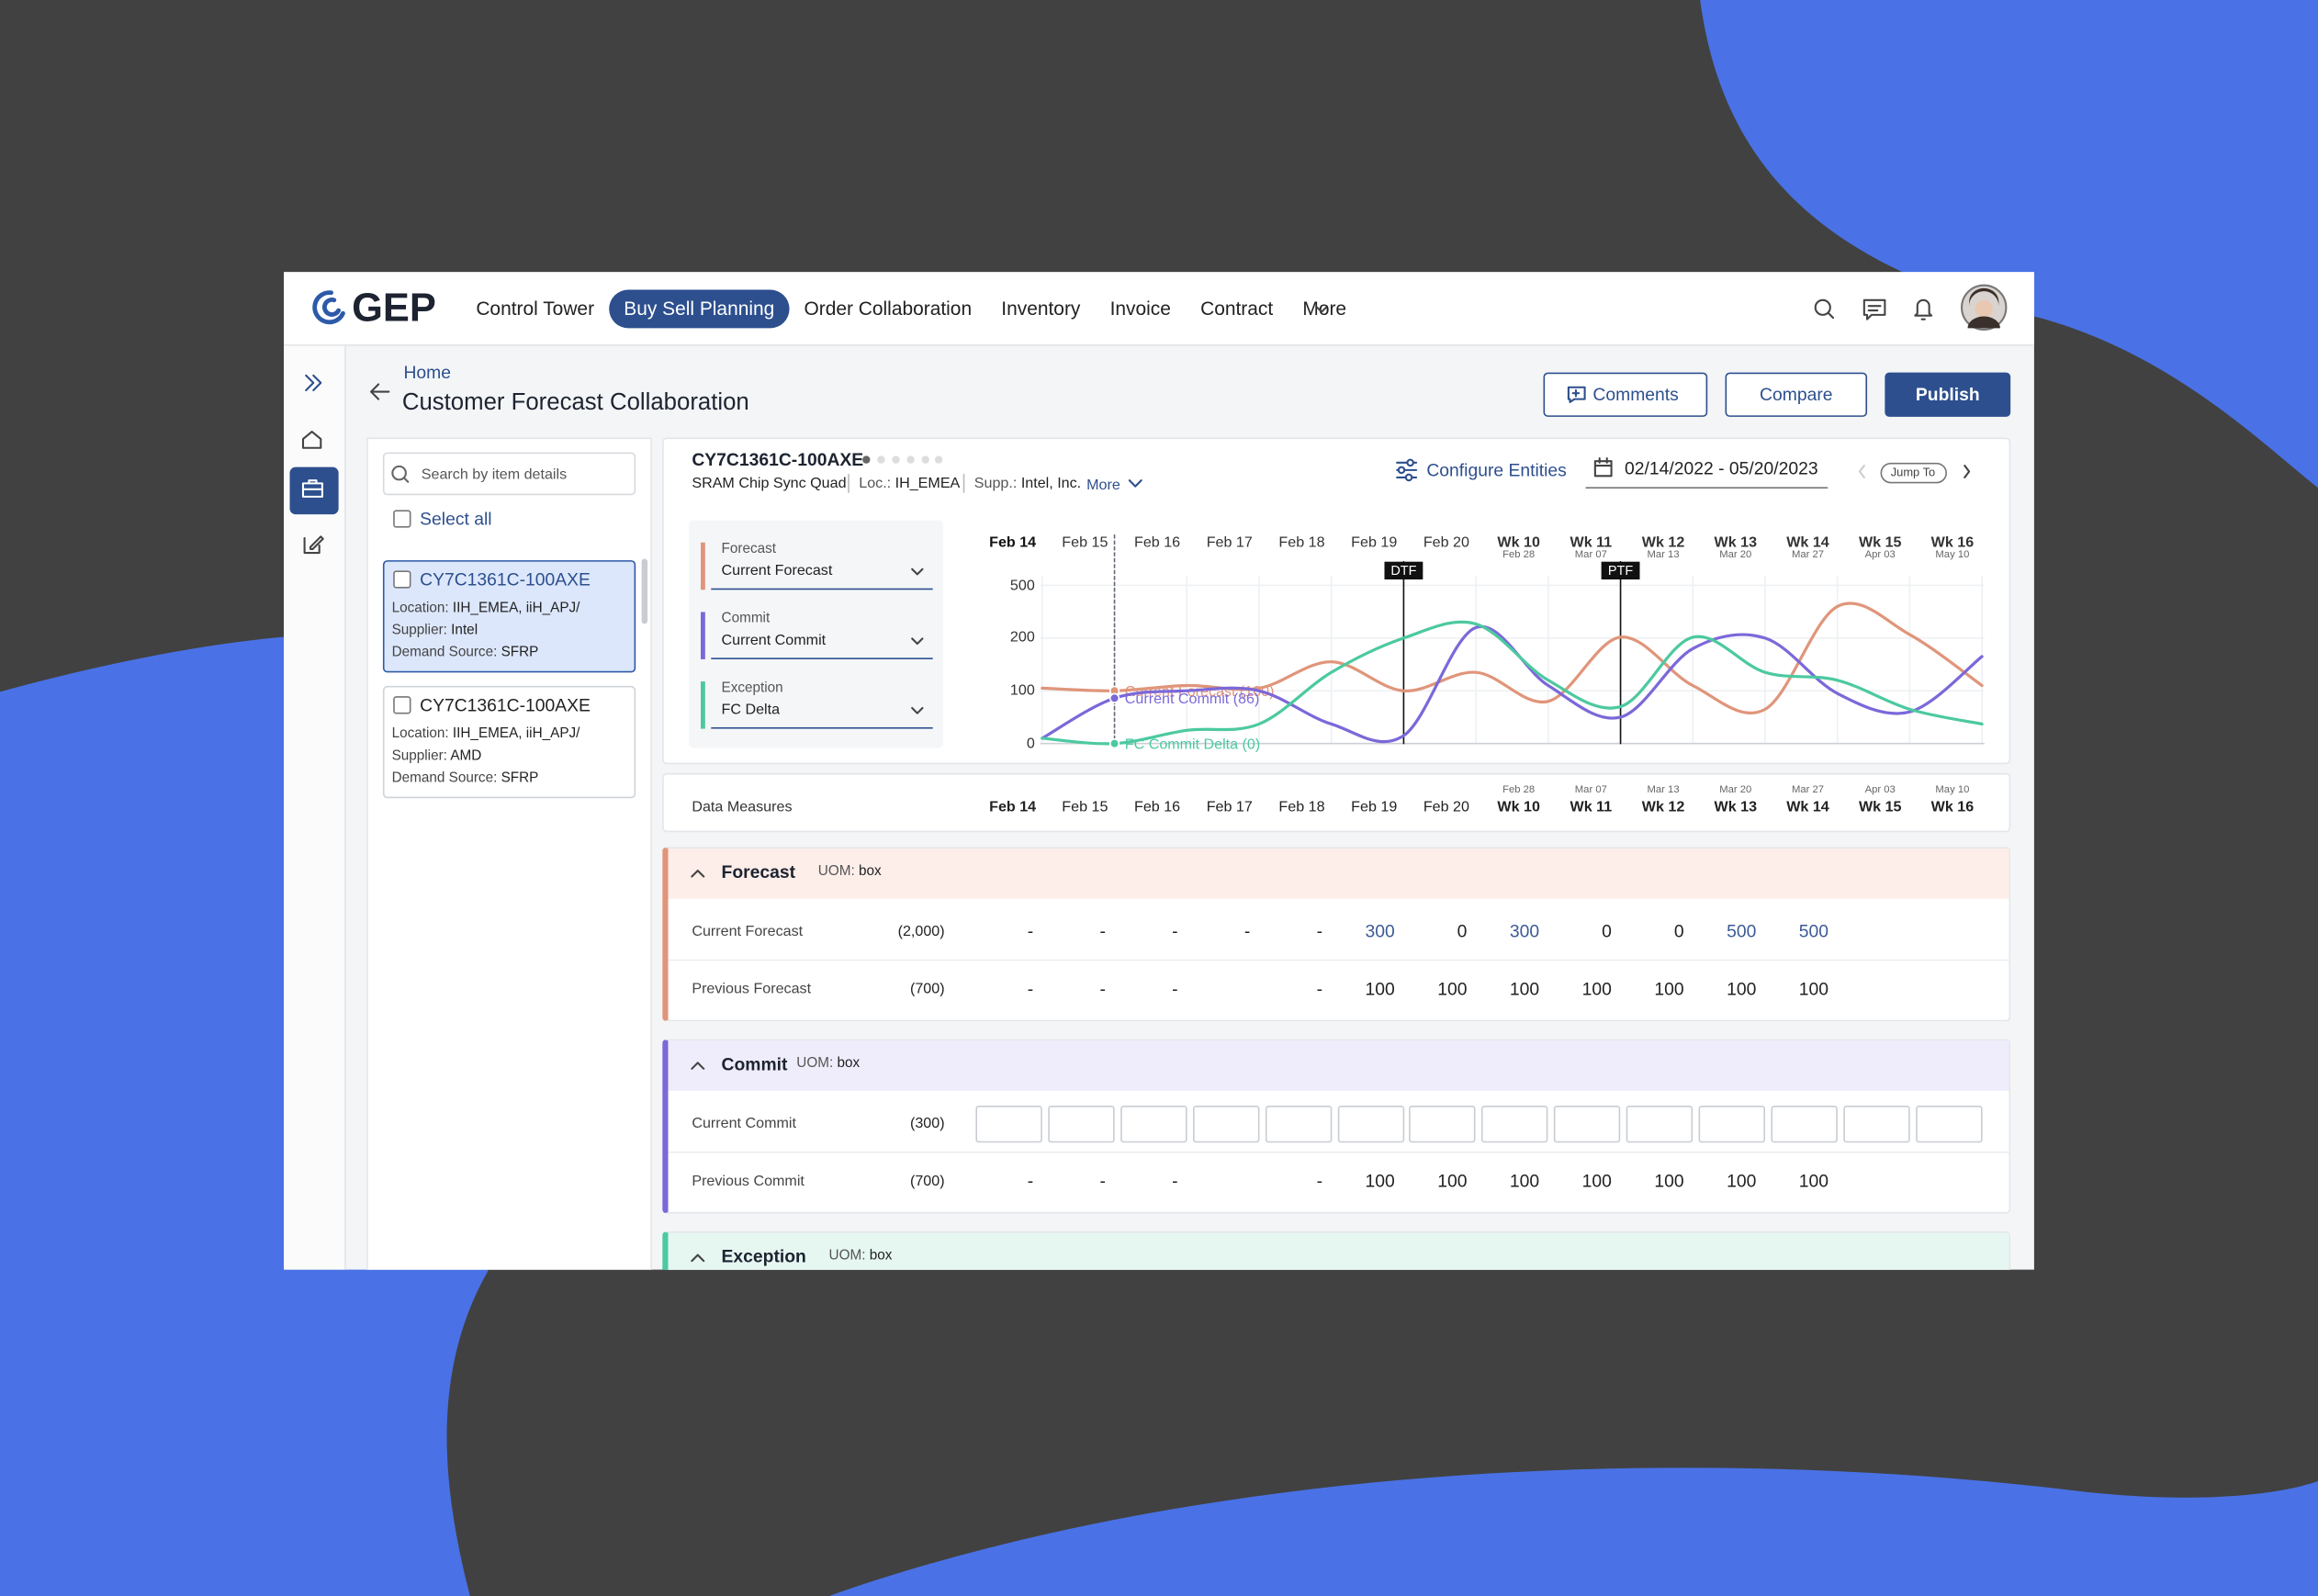 The height and width of the screenshot is (1596, 2318). Describe the element at coordinates (1722, 468) in the screenshot. I see `date-range: 02/14/2022 - 05/20/2023` at that location.